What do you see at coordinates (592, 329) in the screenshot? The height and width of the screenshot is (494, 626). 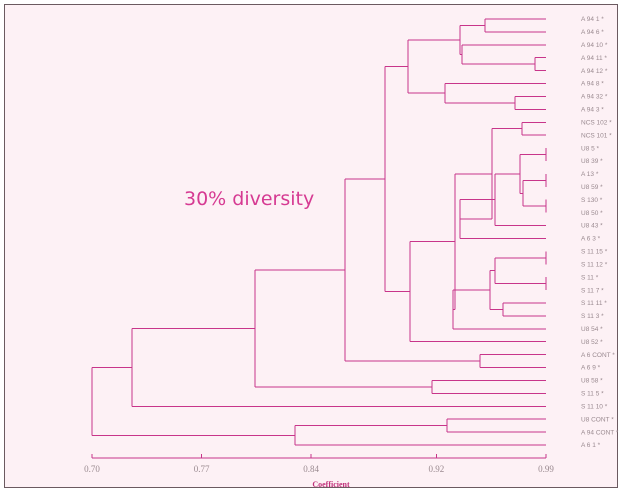 I see `leaf-label: U8 54 *` at bounding box center [592, 329].